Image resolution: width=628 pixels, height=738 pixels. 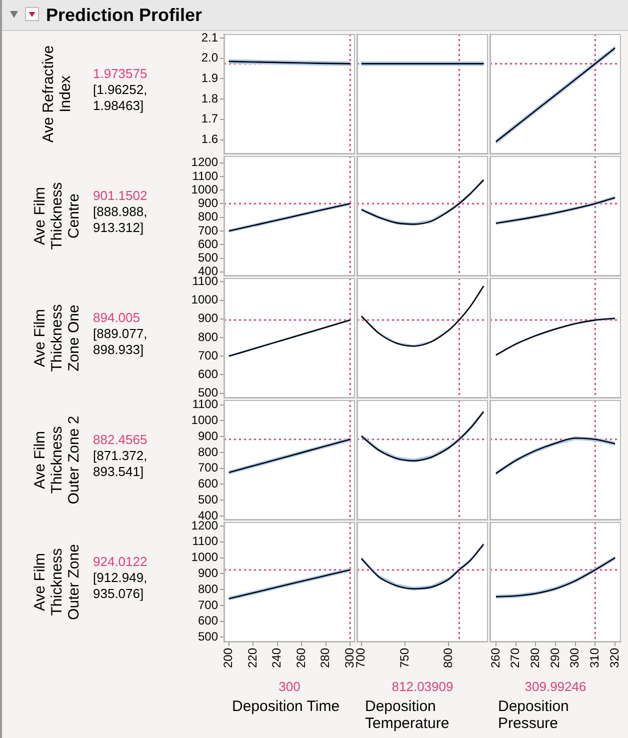 What do you see at coordinates (555, 658) in the screenshot?
I see `x-tick-label: 290` at bounding box center [555, 658].